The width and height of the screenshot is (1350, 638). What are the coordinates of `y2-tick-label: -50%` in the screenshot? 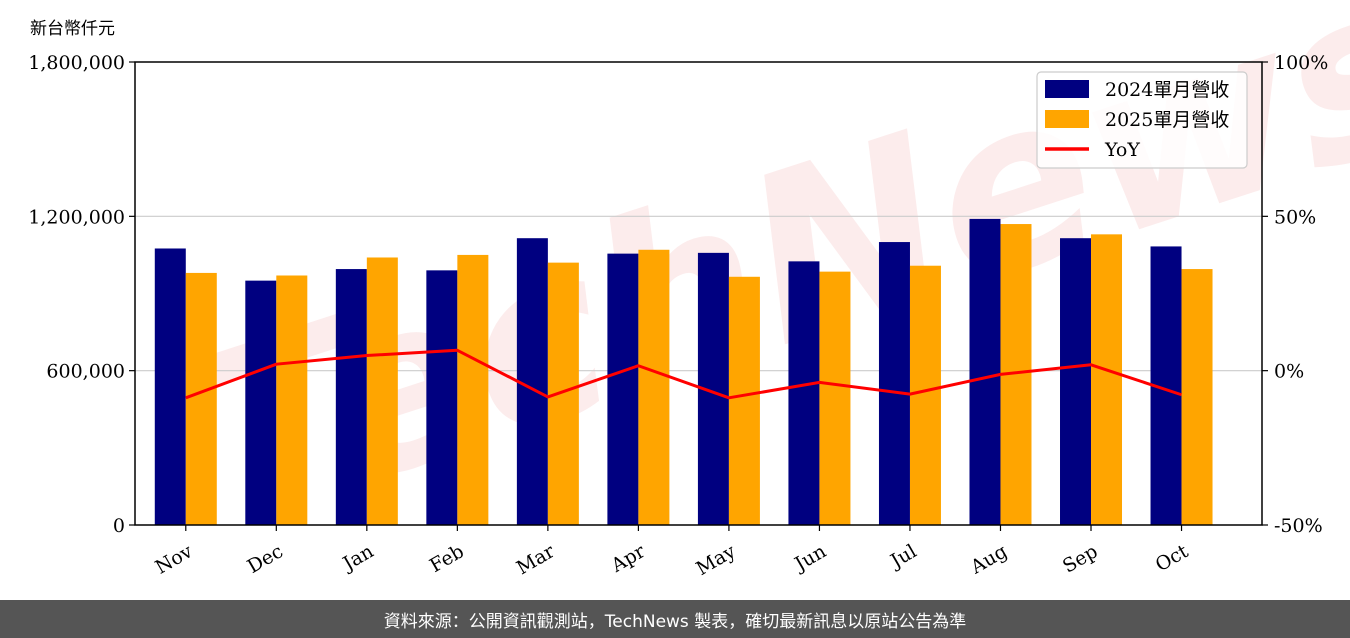 It's located at (1298, 526).